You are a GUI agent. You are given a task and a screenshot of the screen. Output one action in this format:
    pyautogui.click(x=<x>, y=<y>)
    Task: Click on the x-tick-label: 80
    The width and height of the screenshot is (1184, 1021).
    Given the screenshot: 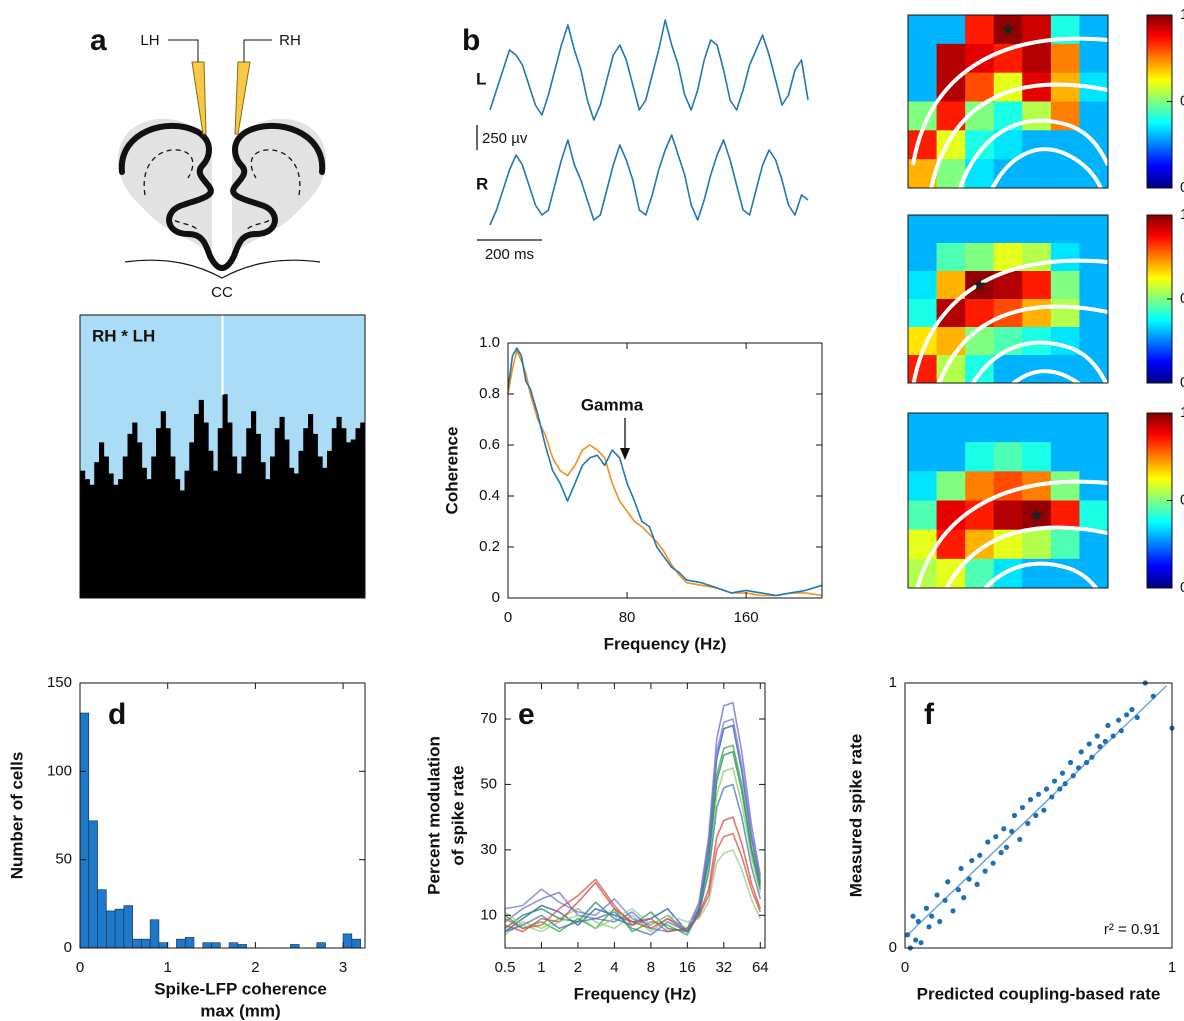 What is the action you would take?
    pyautogui.click(x=627, y=617)
    